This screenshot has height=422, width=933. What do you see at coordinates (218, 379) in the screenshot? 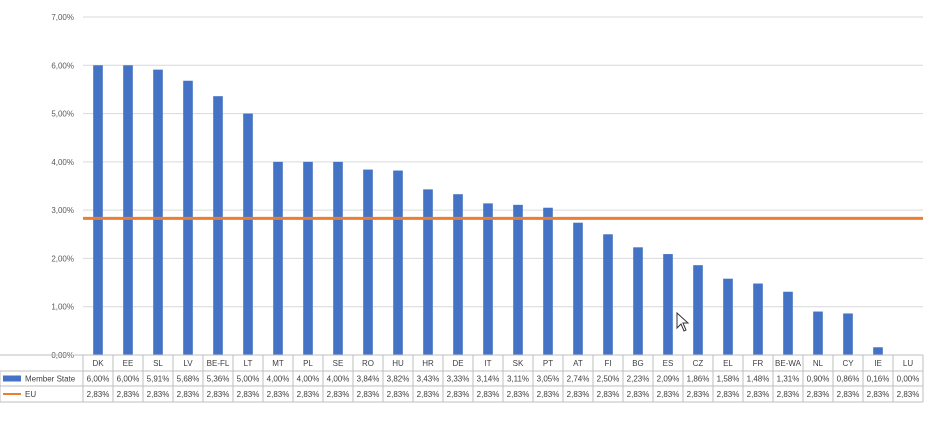
I see `data-label: 5,36%` at bounding box center [218, 379].